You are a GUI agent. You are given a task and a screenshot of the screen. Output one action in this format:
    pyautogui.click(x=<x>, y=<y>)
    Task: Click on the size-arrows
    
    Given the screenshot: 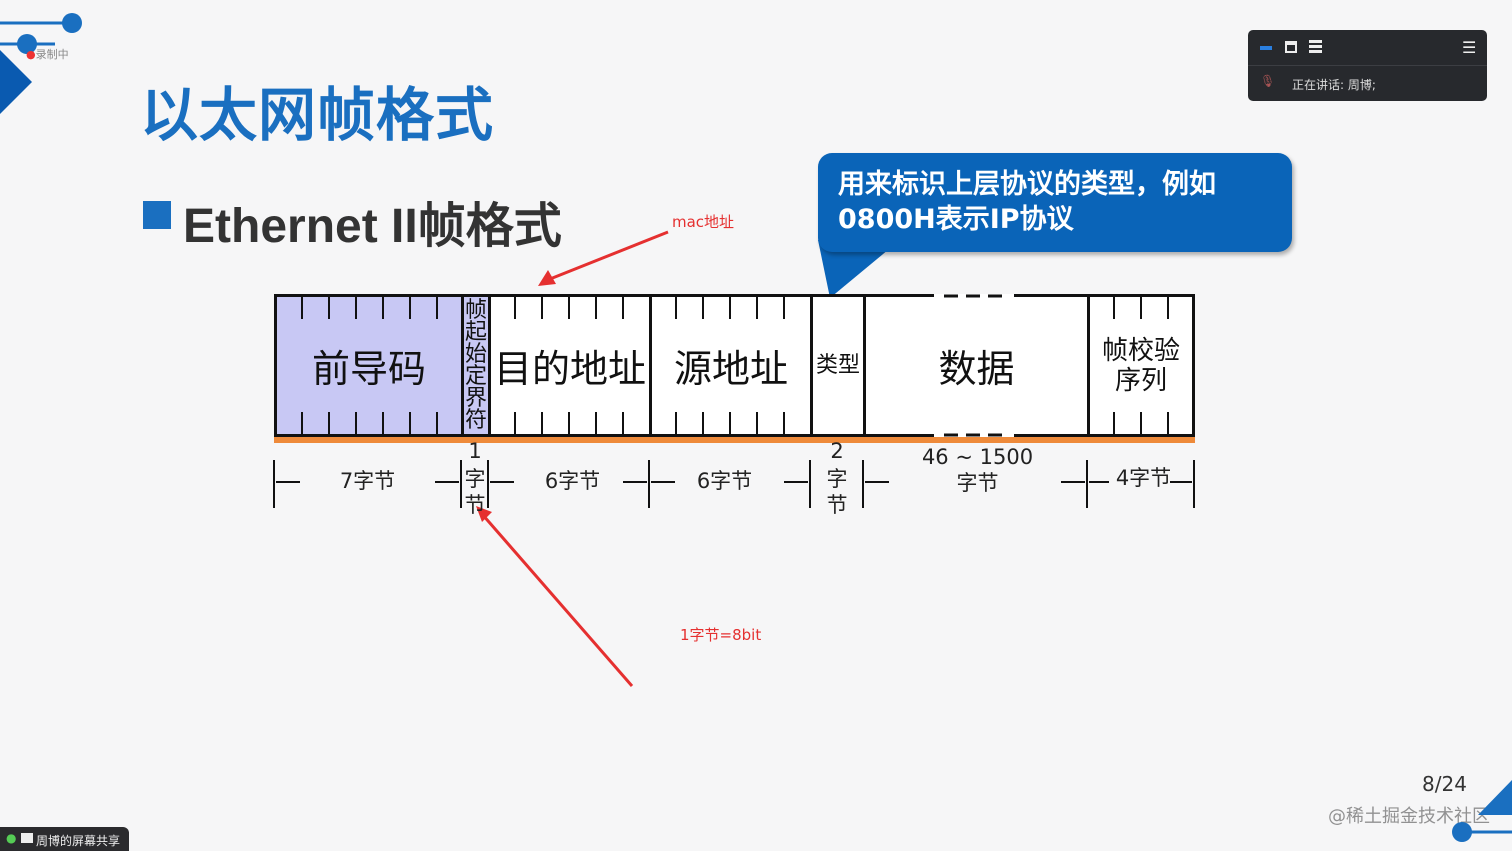 What is the action you would take?
    pyautogui.click(x=734, y=484)
    